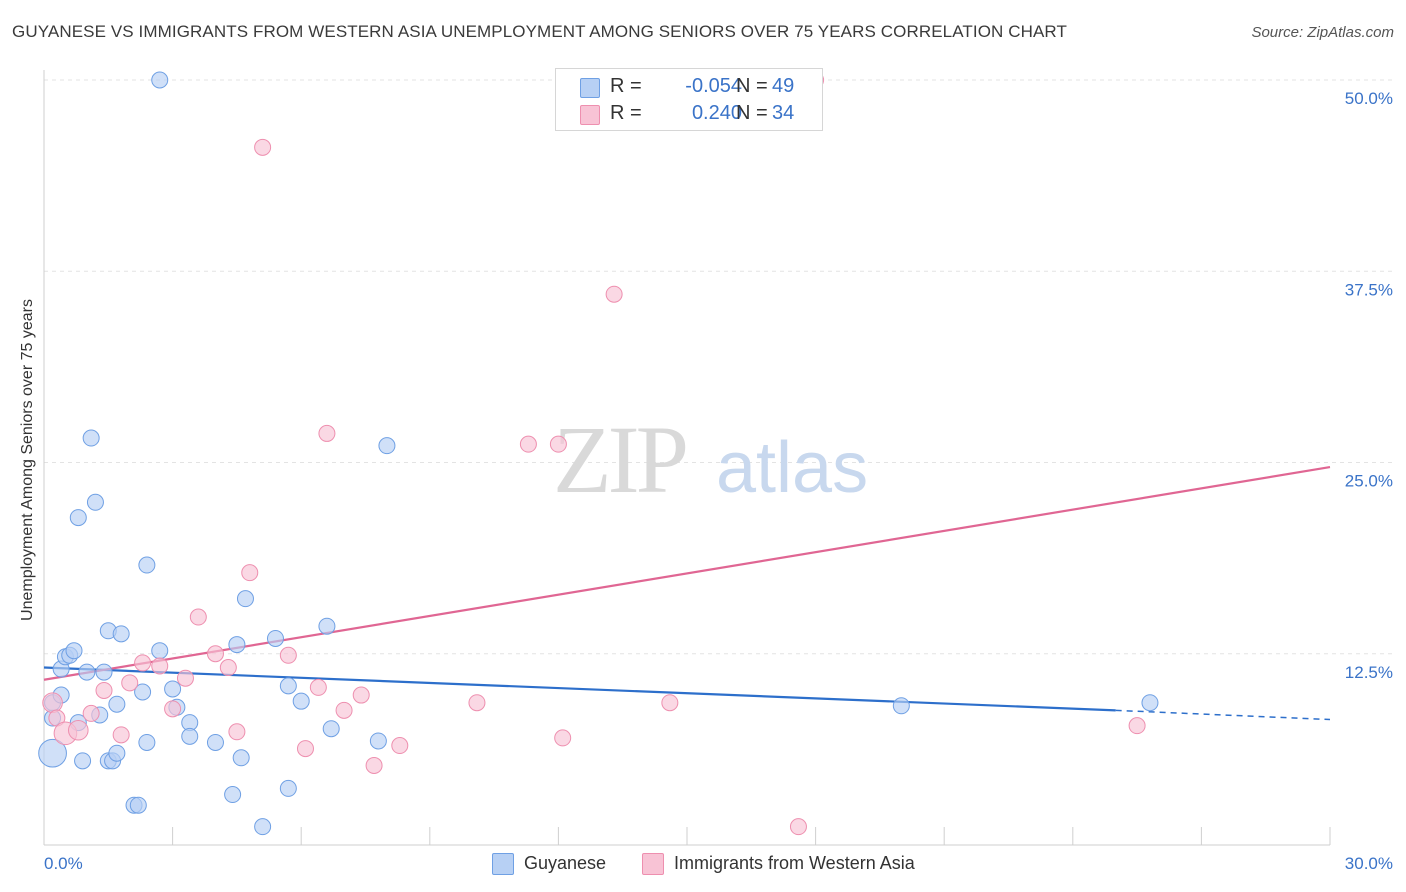 The image size is (1406, 892). Describe the element at coordinates (1223, 715) in the screenshot. I see `trend-line-guyanese-extension` at that location.